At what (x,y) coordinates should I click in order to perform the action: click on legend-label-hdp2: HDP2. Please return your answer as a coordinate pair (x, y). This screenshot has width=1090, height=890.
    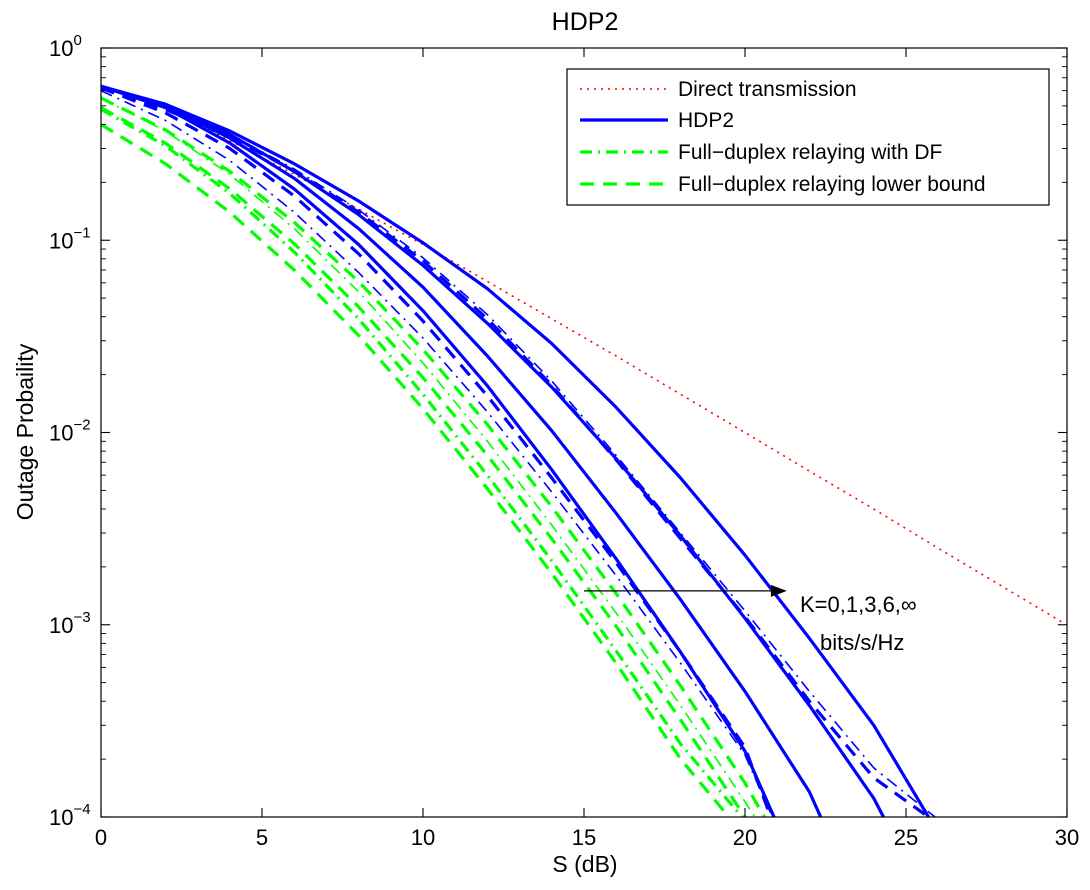
    Looking at the image, I should click on (706, 120).